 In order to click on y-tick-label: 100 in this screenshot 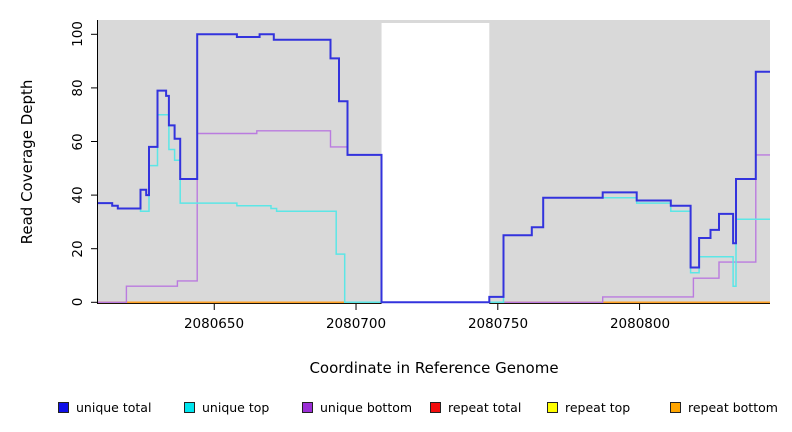, I will do `click(78, 34)`.